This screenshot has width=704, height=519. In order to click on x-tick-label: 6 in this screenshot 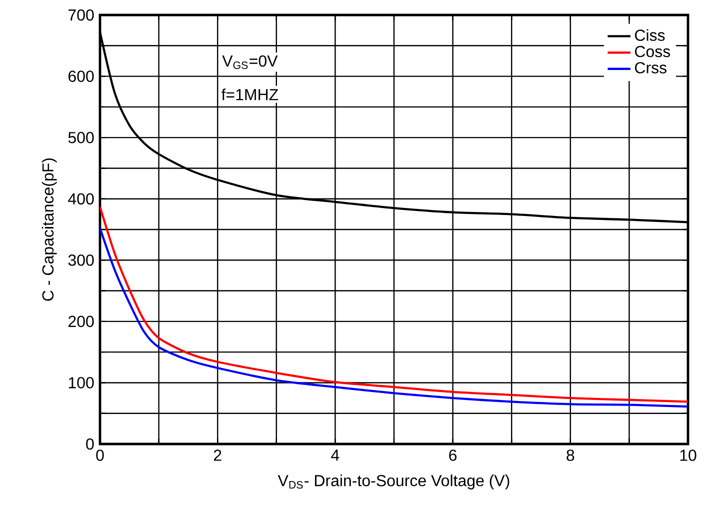, I will do `click(453, 455)`.